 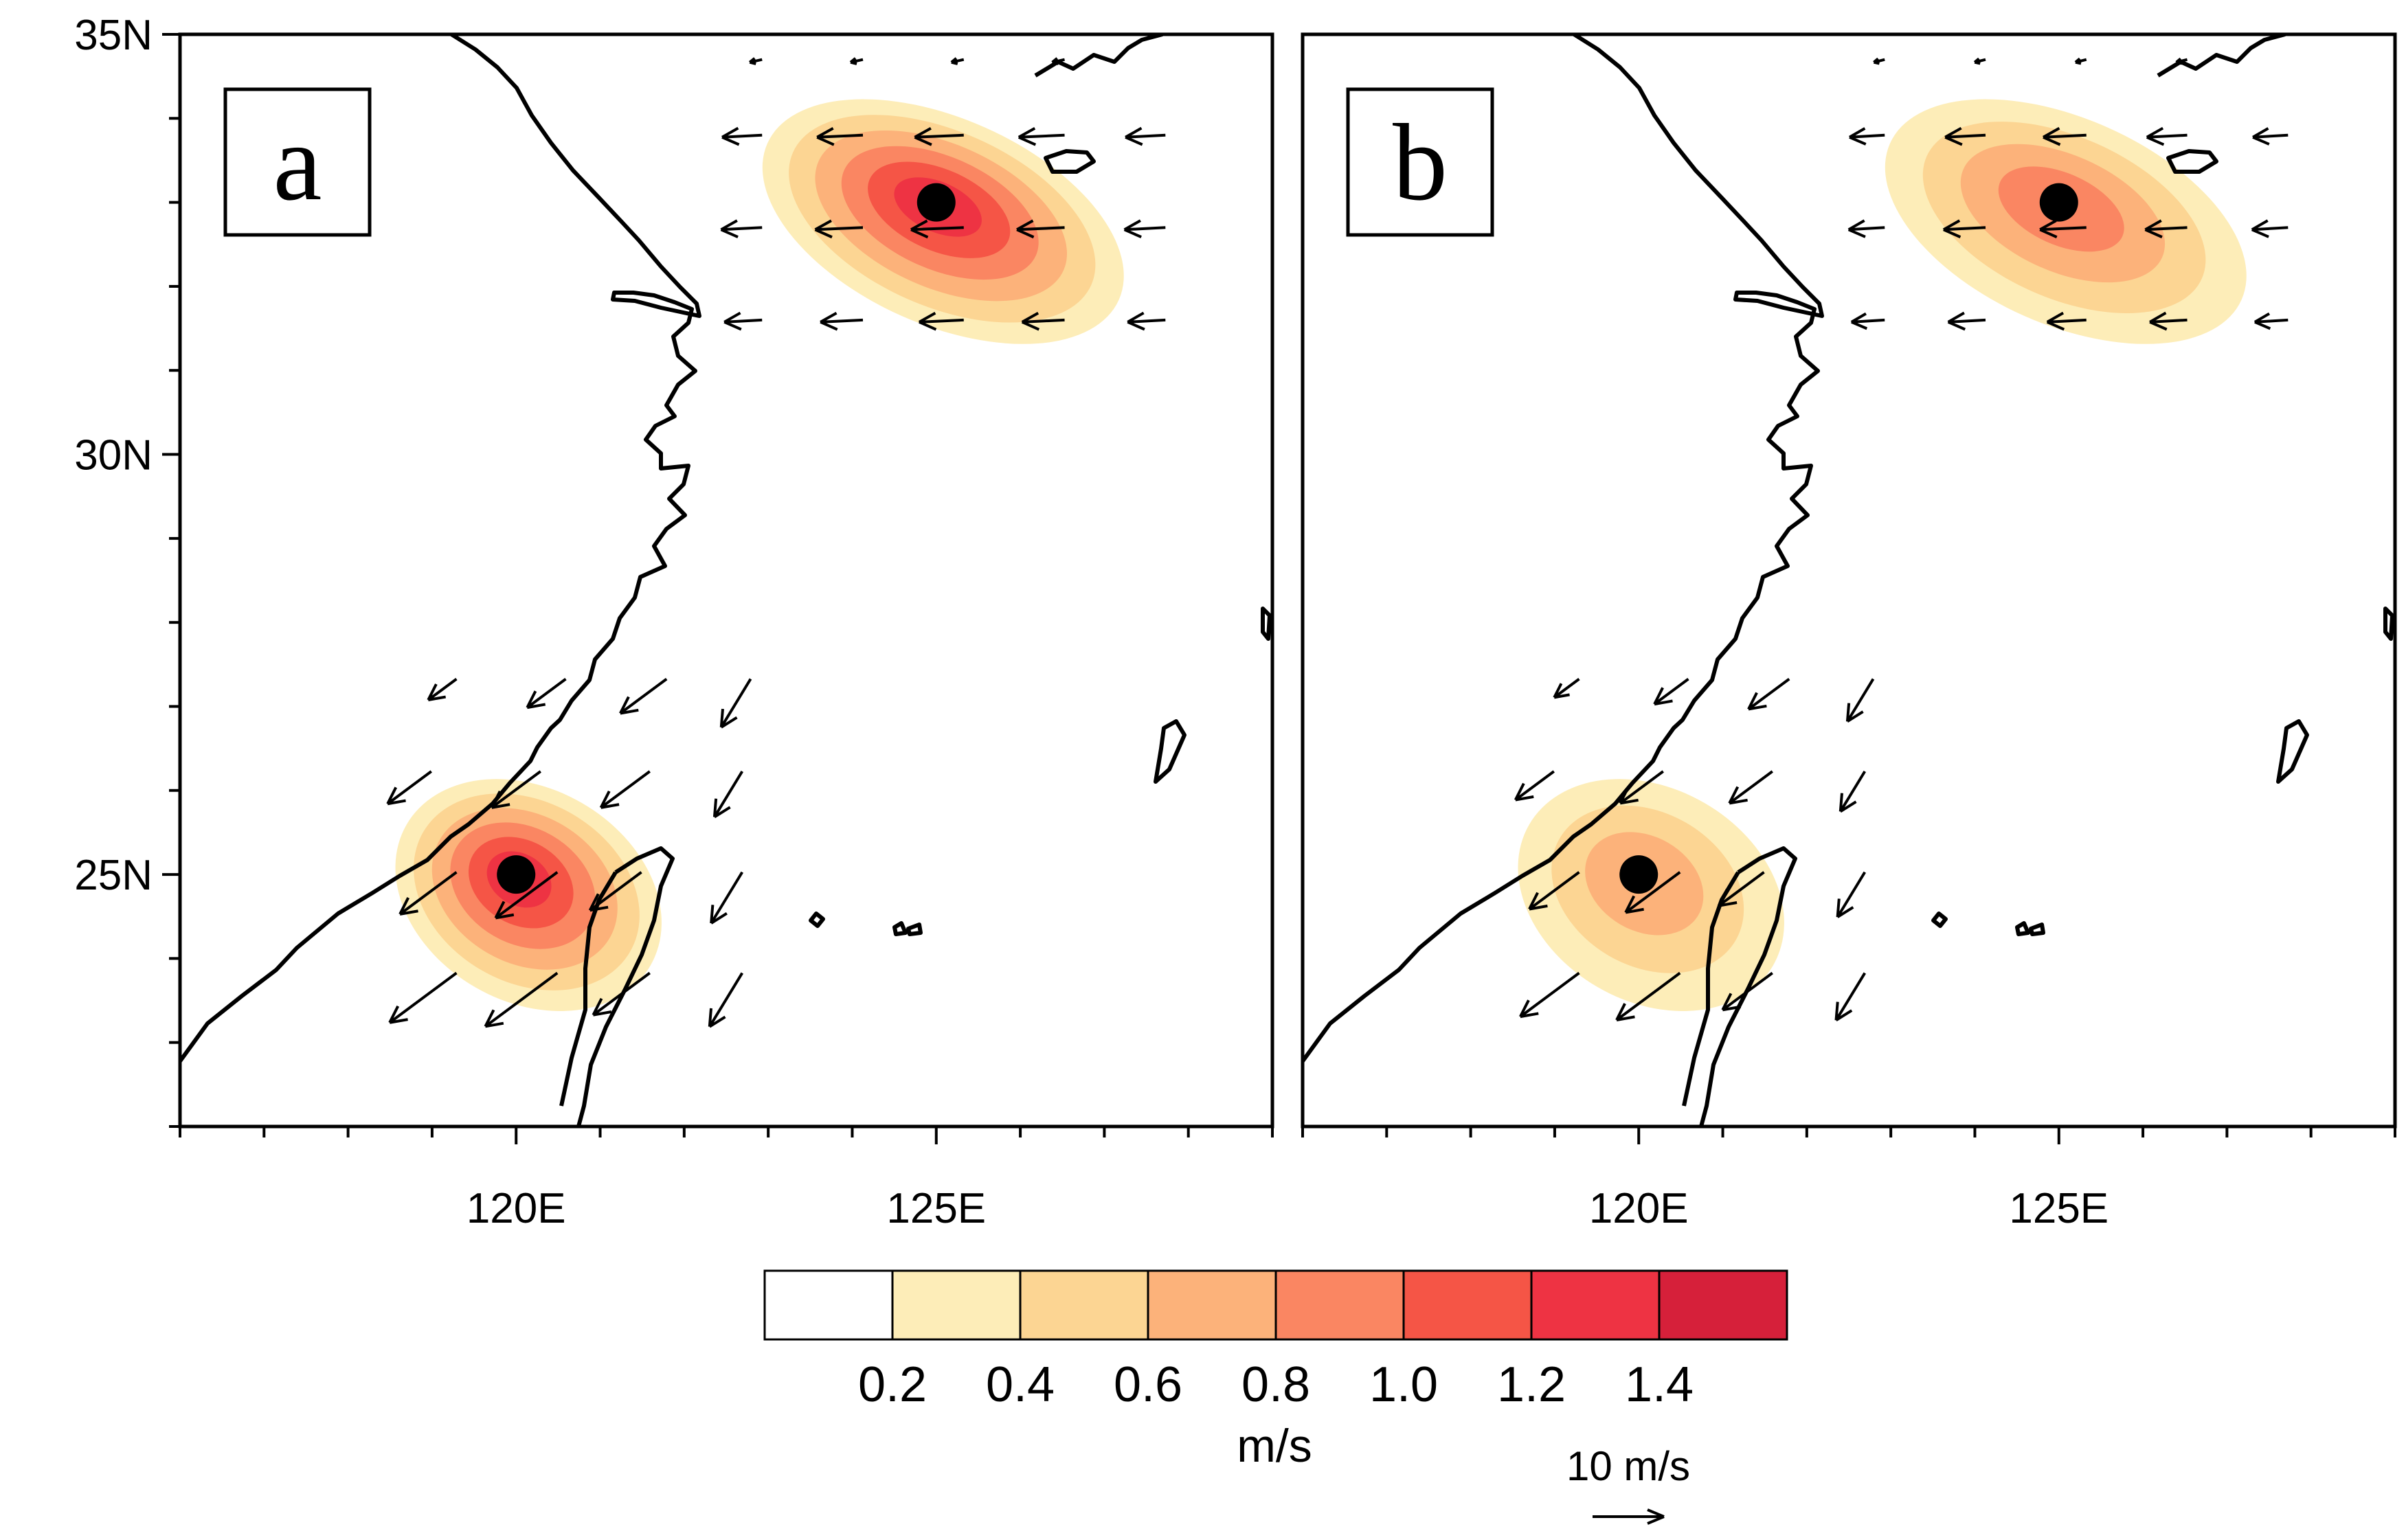 I want to click on reference-vector: 10 m/s, so click(x=1628, y=1484).